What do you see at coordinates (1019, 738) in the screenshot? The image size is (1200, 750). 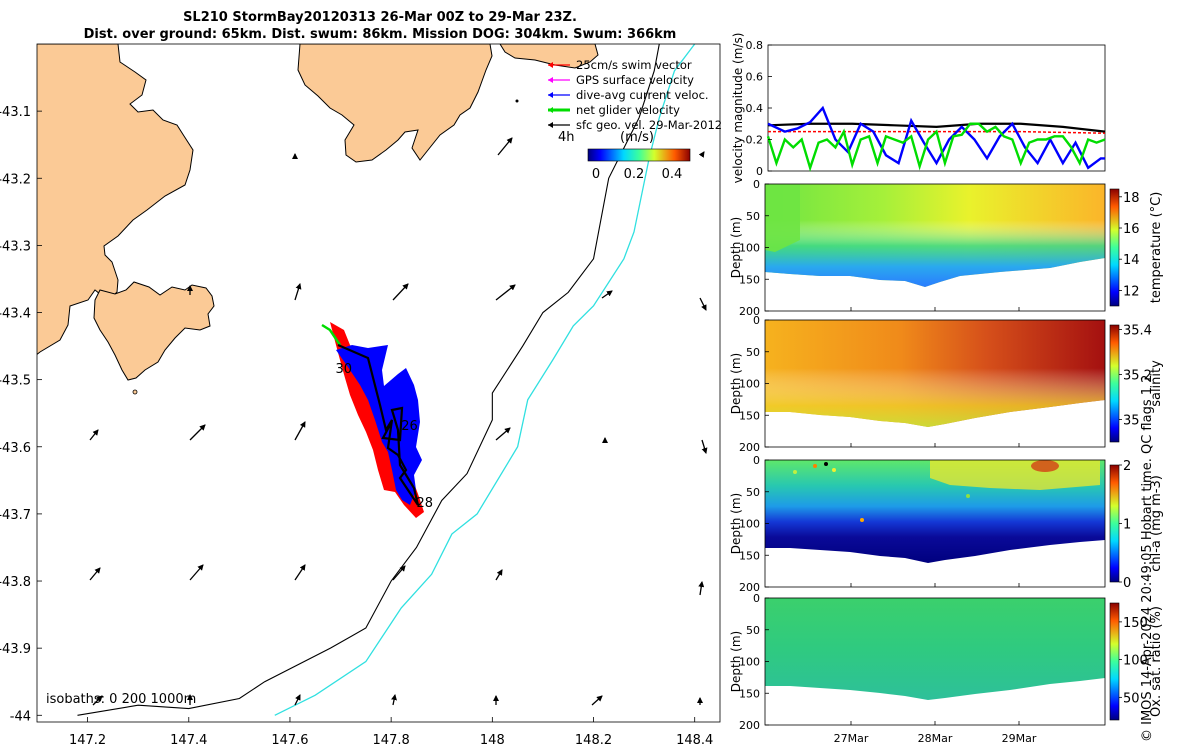 I see `section-x-tick-label: 29Mar` at bounding box center [1019, 738].